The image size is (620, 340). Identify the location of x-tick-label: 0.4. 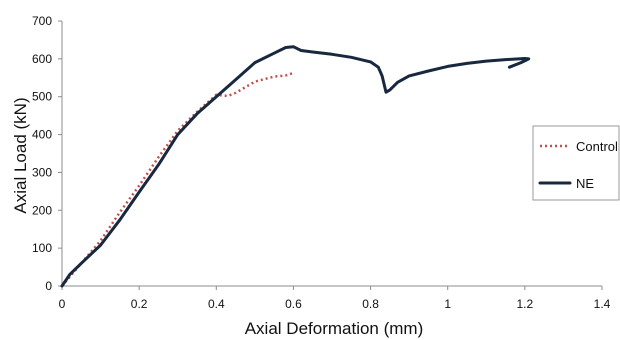
(216, 304).